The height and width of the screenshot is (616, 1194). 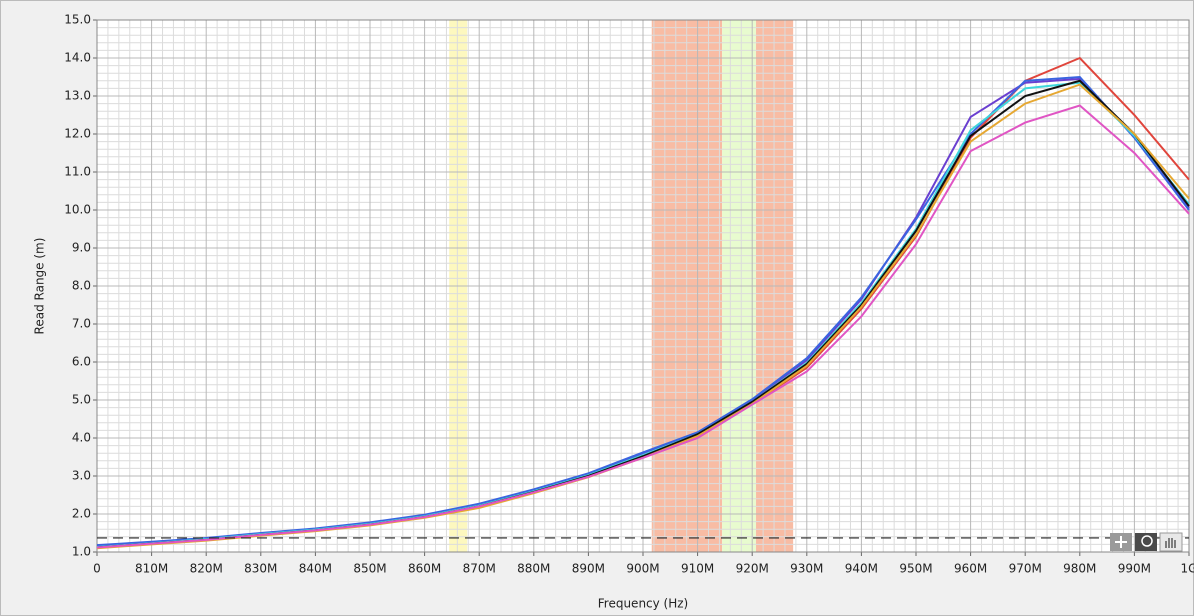 What do you see at coordinates (806, 569) in the screenshot?
I see `x-tick-label: 930M` at bounding box center [806, 569].